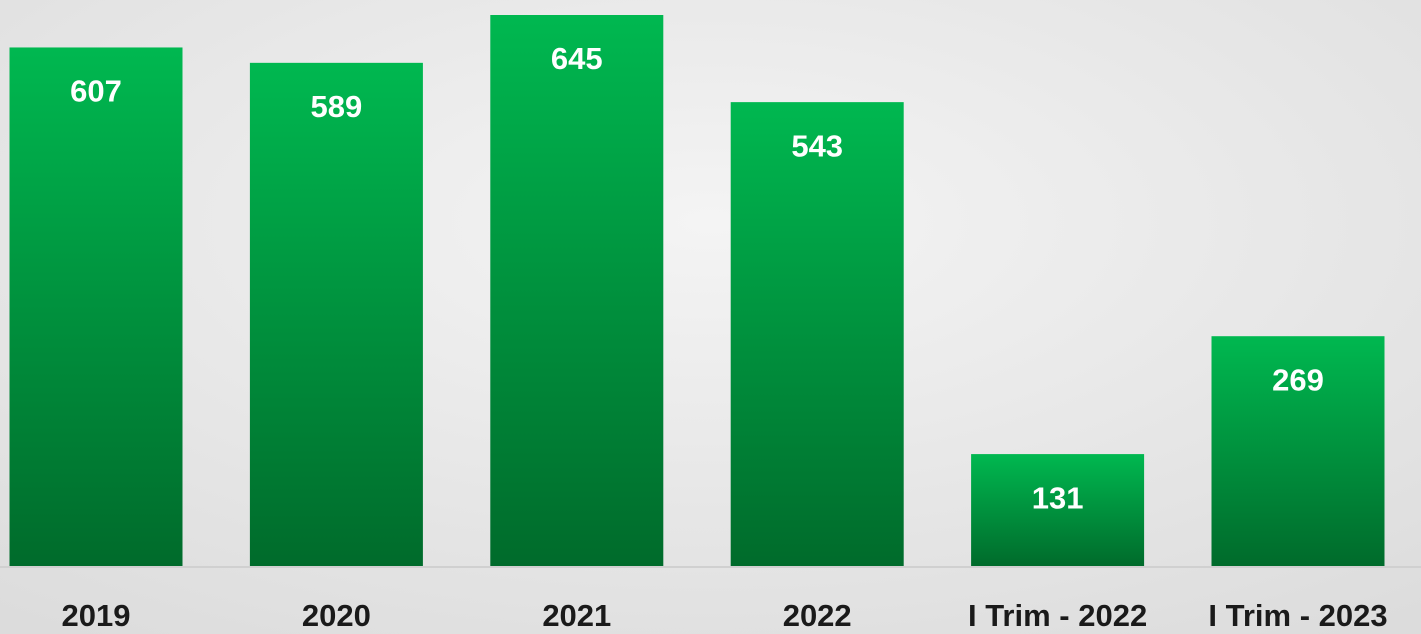 This screenshot has width=1421, height=634. I want to click on data-label: 589, so click(337, 106).